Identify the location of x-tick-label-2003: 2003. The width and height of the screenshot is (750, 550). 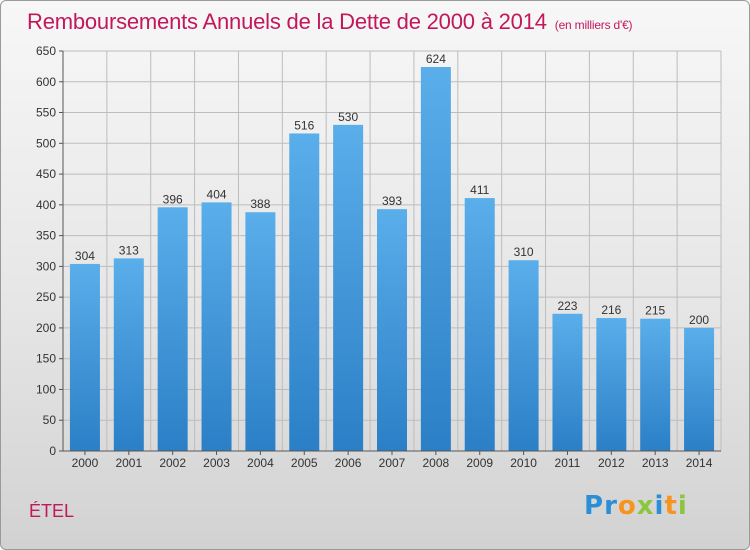
(216, 463).